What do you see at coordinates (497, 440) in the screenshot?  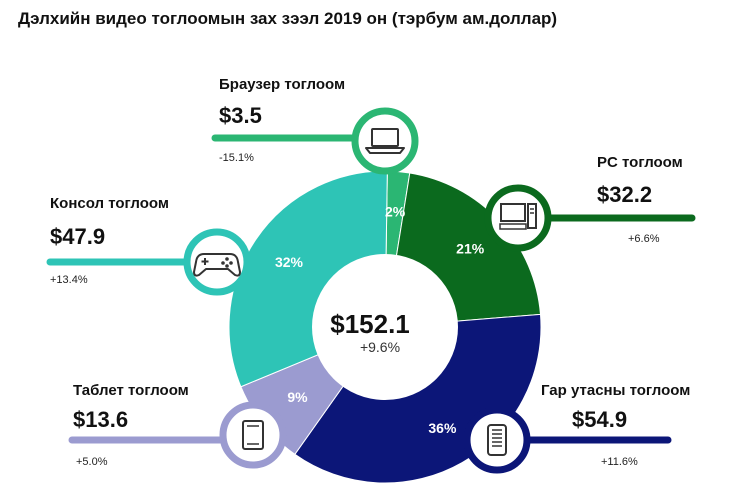 I see `smartphone-icon` at bounding box center [497, 440].